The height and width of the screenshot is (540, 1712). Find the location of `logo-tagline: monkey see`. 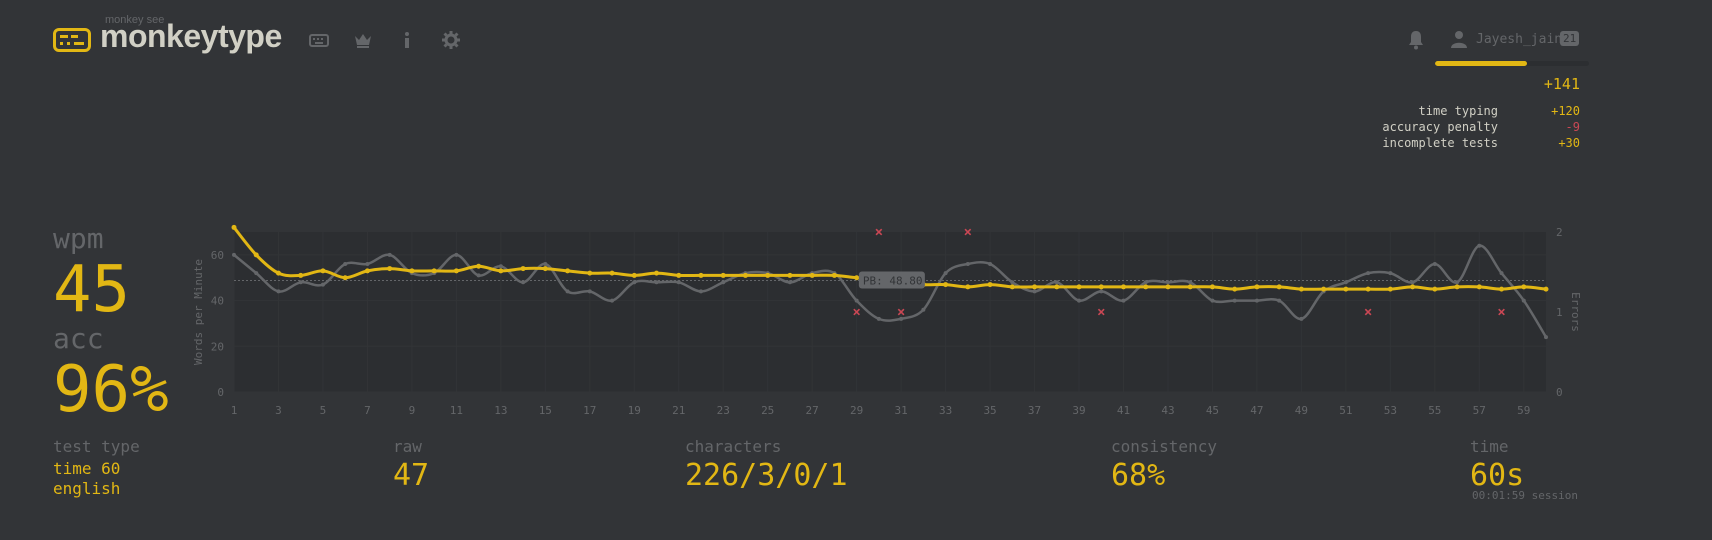

logo-tagline: monkey see is located at coordinates (135, 20).